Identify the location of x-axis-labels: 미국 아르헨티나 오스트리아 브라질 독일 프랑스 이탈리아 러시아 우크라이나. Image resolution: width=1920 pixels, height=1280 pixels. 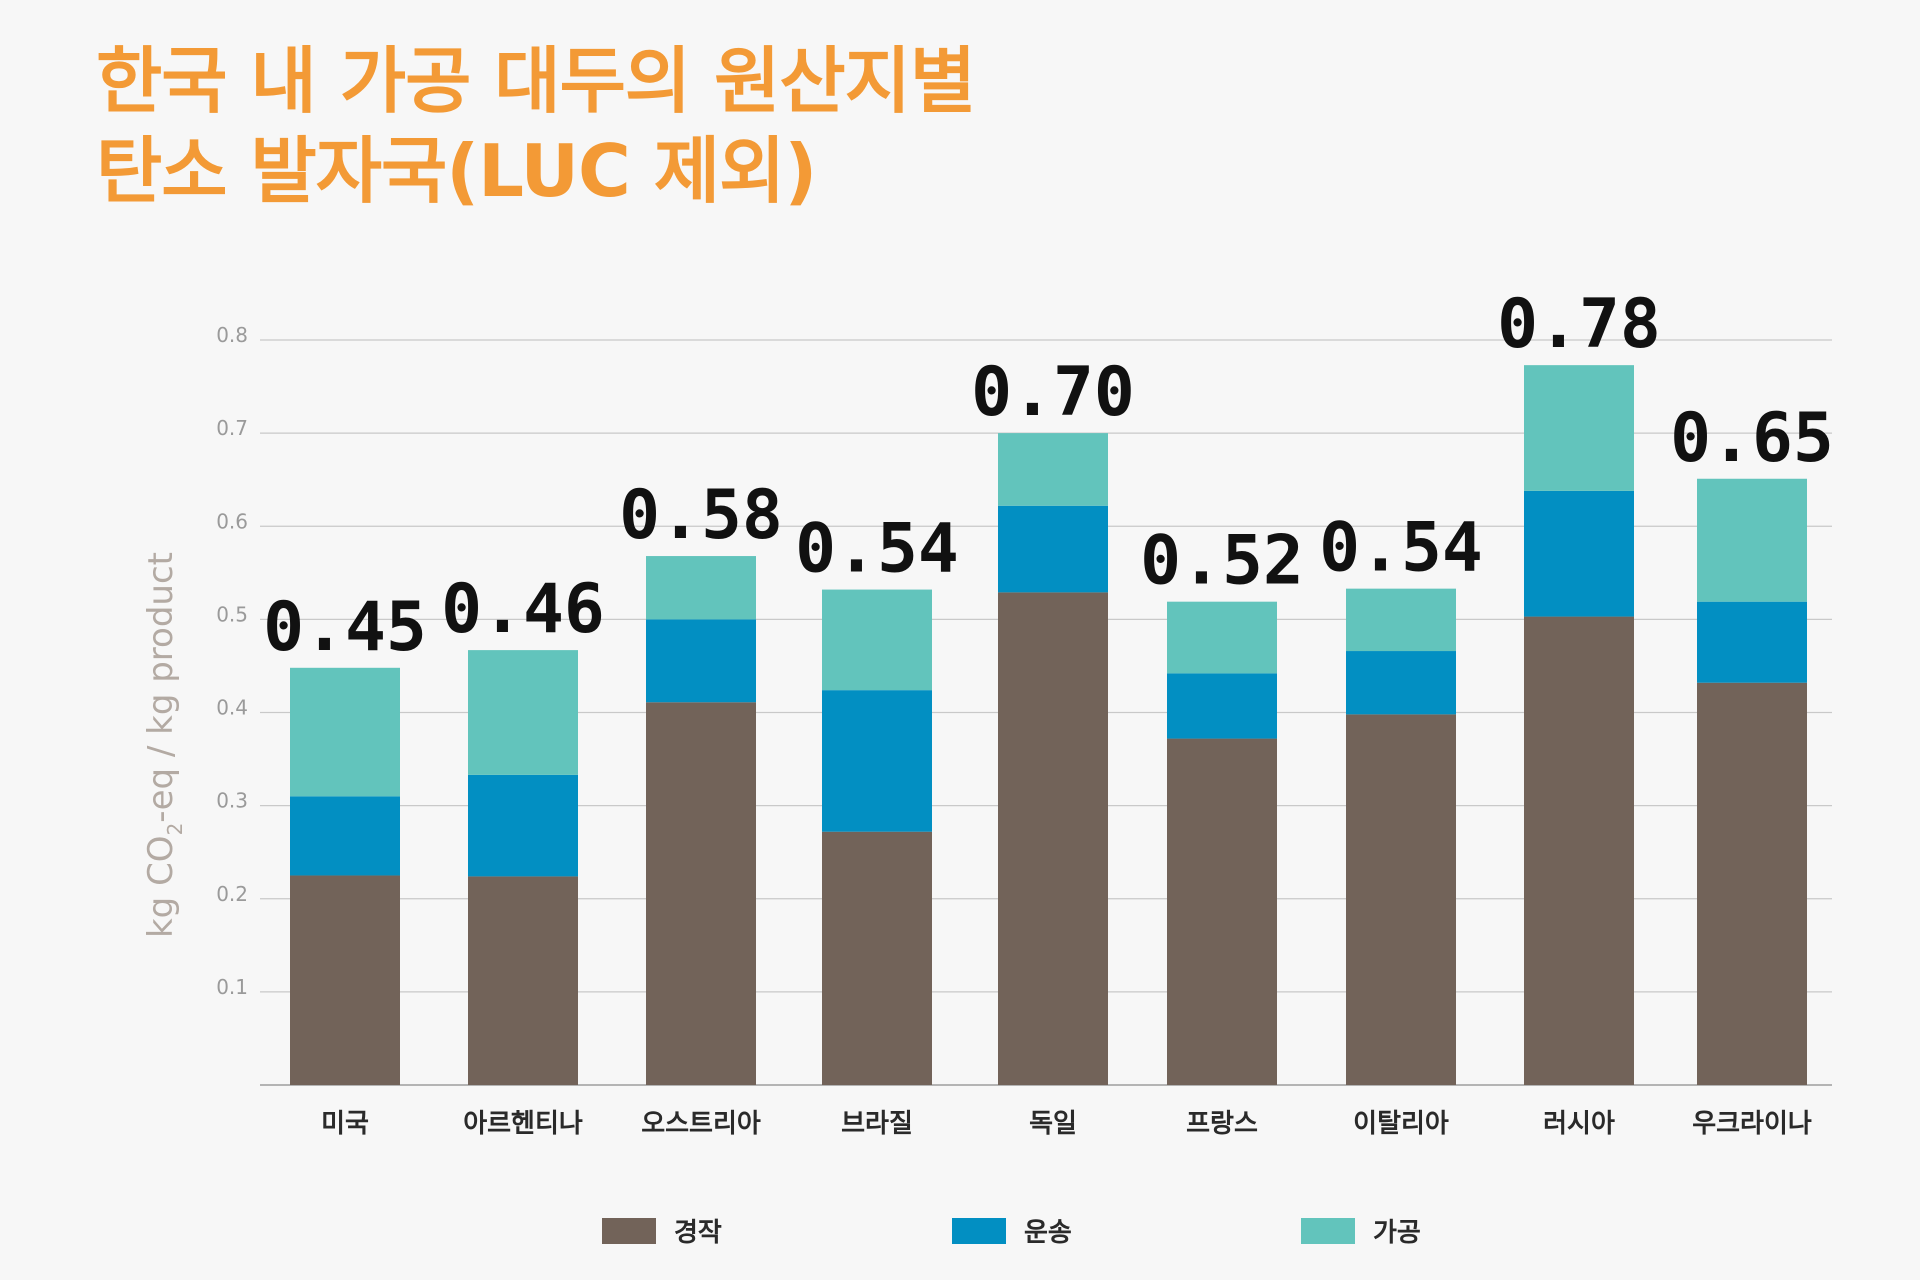
(1066, 1124).